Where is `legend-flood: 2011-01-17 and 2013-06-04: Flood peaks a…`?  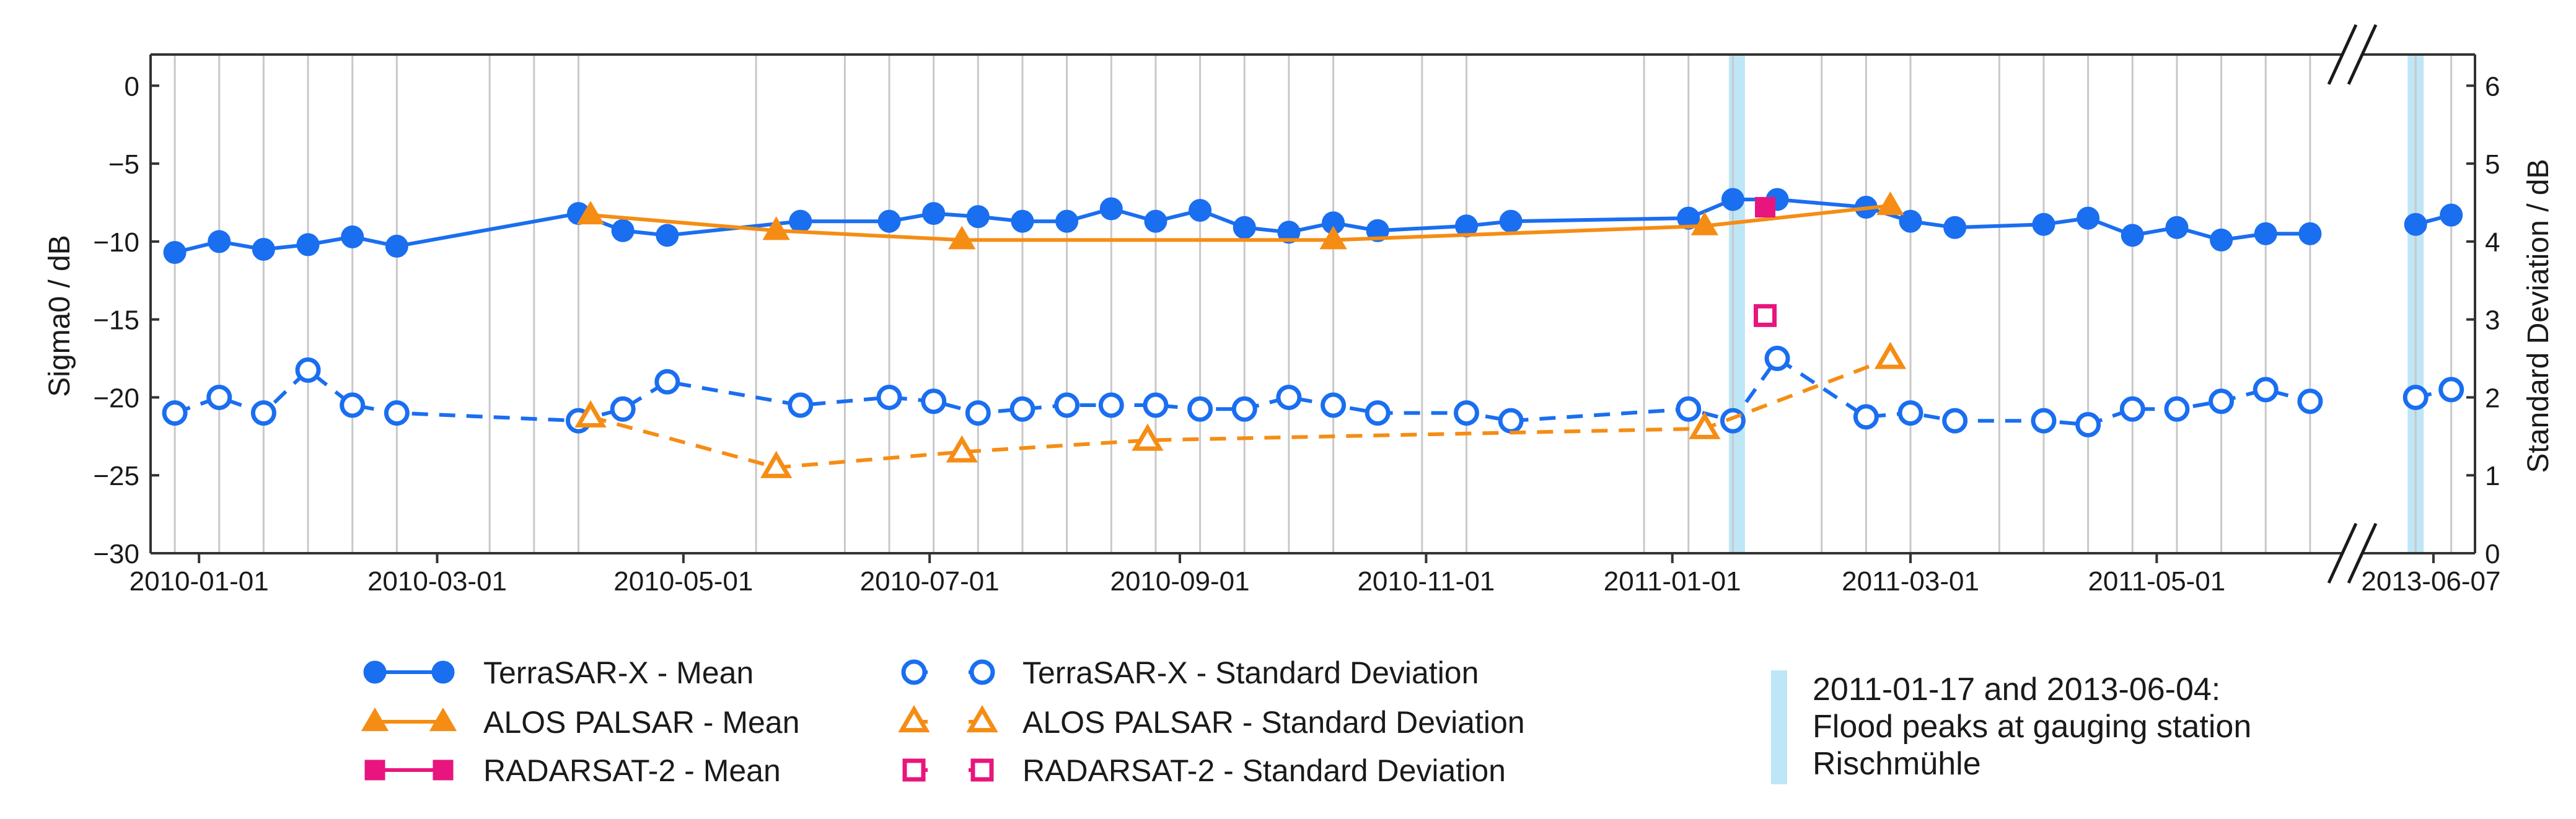
legend-flood: 2011-01-17 and 2013-06-04: Flood peaks a… is located at coordinates (2011, 727).